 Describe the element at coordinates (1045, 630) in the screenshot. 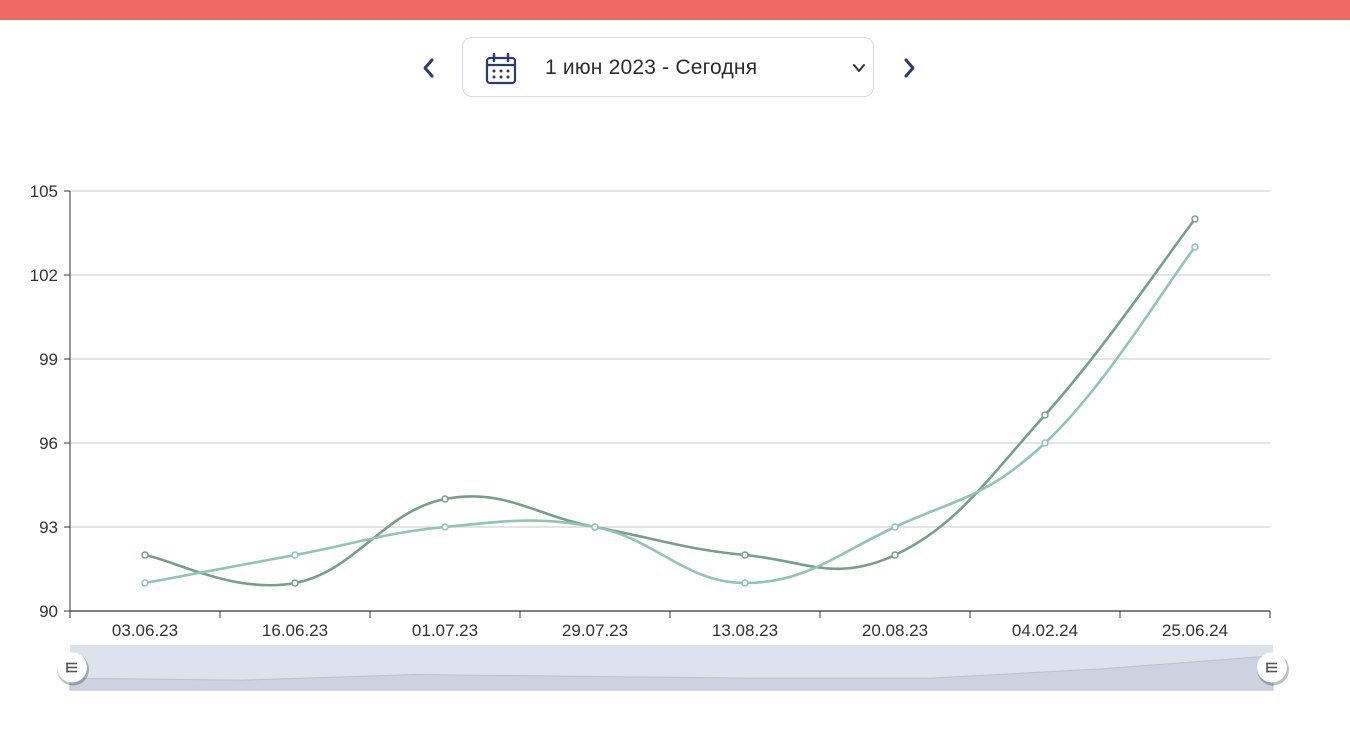

I see `x-tick-label: 04.02.24` at that location.